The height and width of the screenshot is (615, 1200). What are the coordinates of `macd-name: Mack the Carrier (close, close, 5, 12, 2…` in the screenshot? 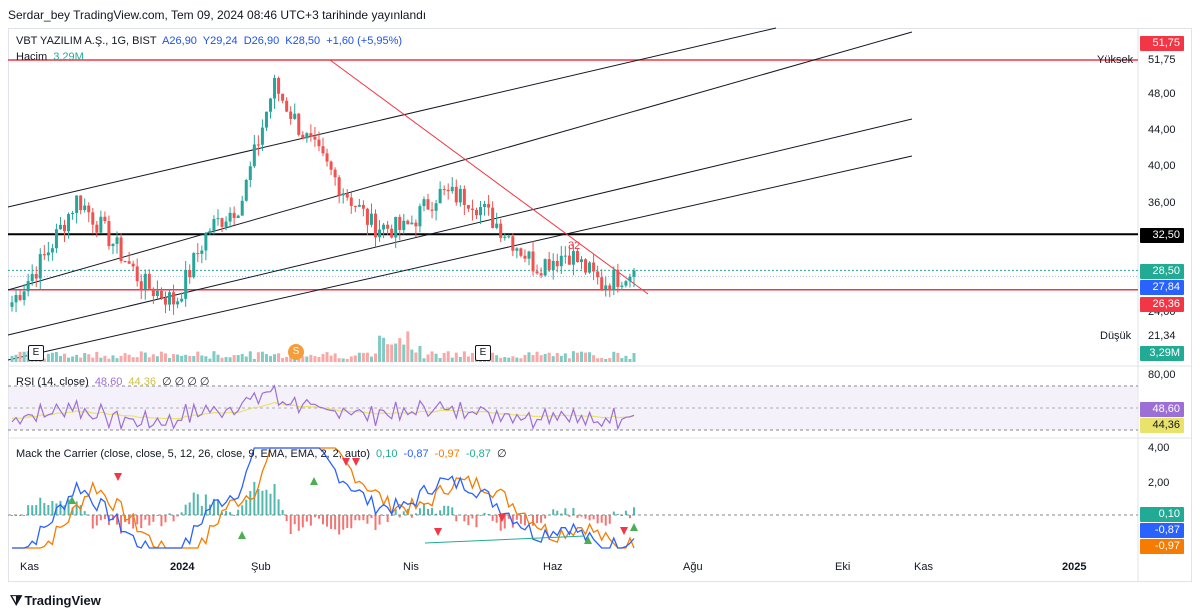 It's located at (193, 454).